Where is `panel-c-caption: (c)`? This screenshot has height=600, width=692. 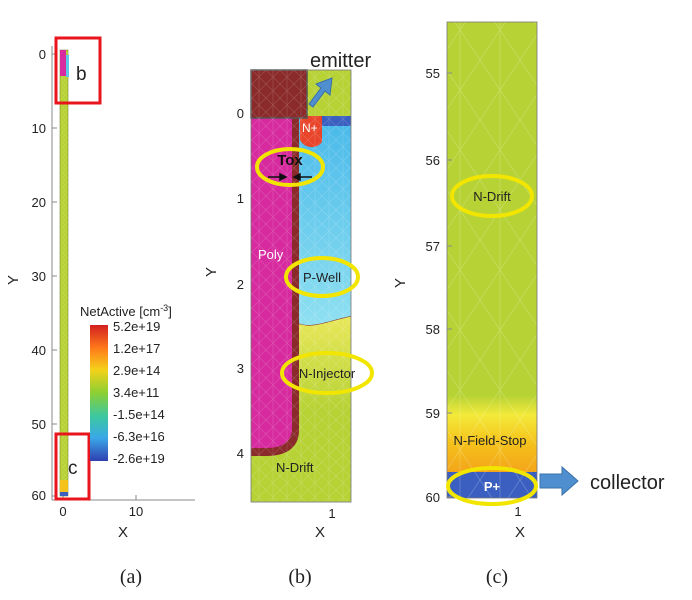 panel-c-caption: (c) is located at coordinates (497, 577).